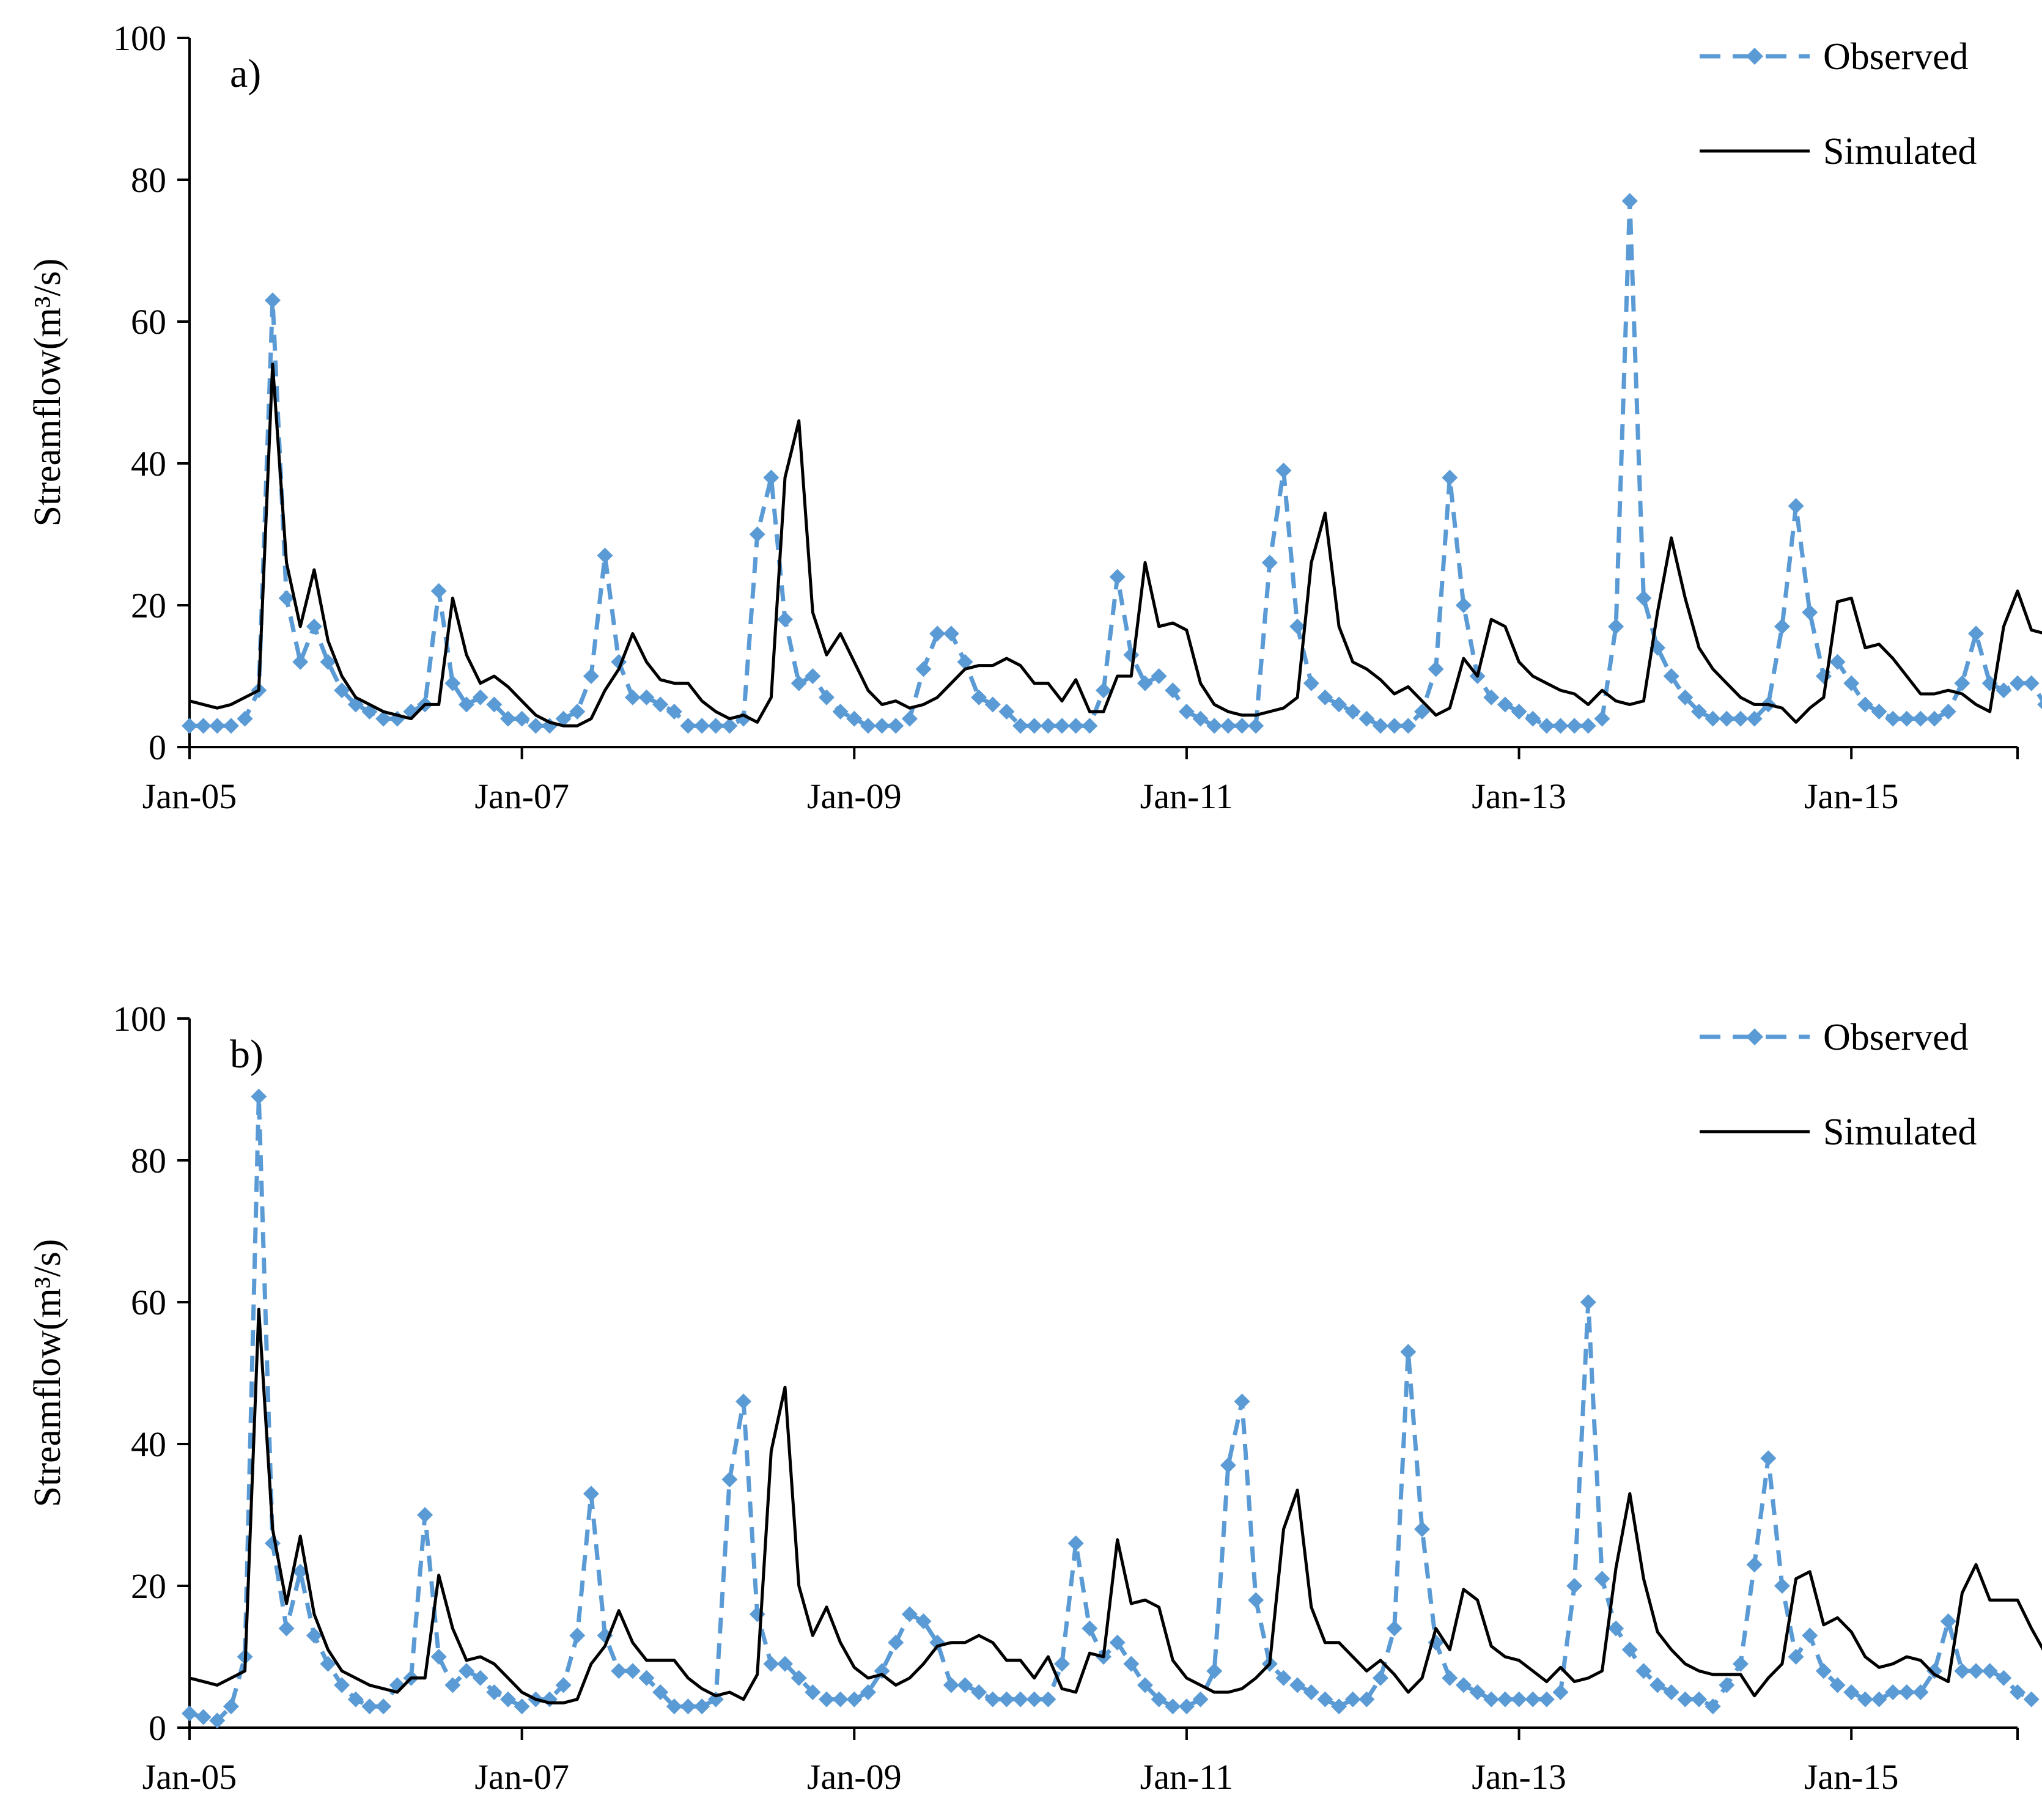 The width and height of the screenshot is (2042, 1820). What do you see at coordinates (1851, 1777) in the screenshot?
I see `x-tick-label: Jan-15` at bounding box center [1851, 1777].